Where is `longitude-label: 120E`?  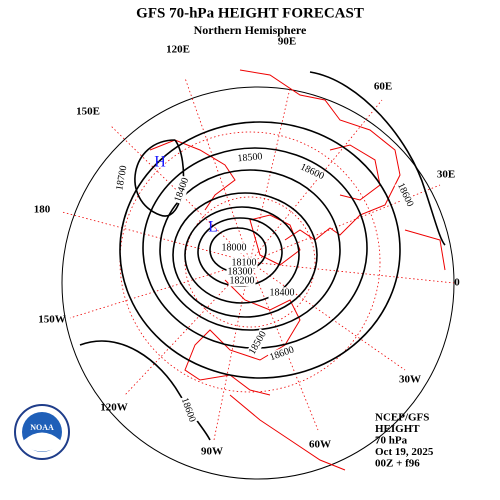 longitude-label: 120E is located at coordinates (178, 50).